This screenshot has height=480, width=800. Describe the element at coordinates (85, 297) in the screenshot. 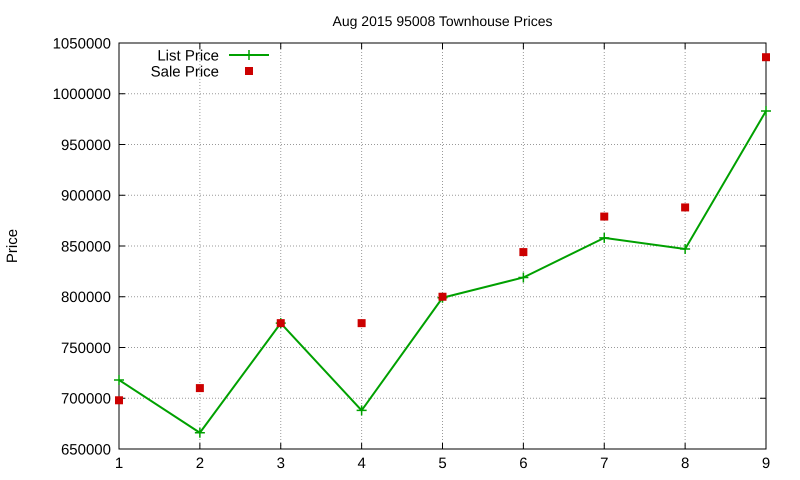

I see `y-tick-label: 800000` at that location.